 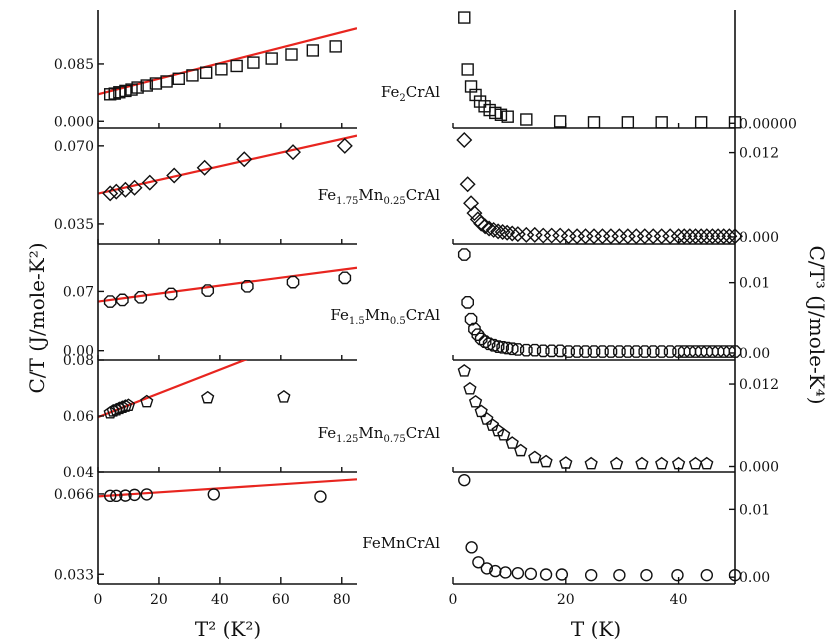 I want to click on compound-label: Fe2CrAl, so click(x=410, y=93).